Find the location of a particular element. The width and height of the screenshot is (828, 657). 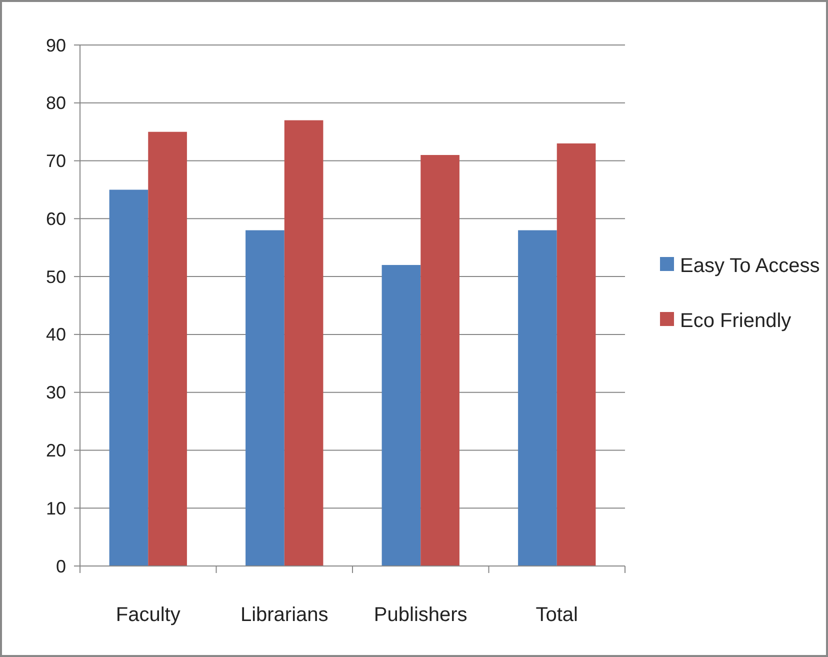

x-tick-label: Faculty is located at coordinates (148, 615).